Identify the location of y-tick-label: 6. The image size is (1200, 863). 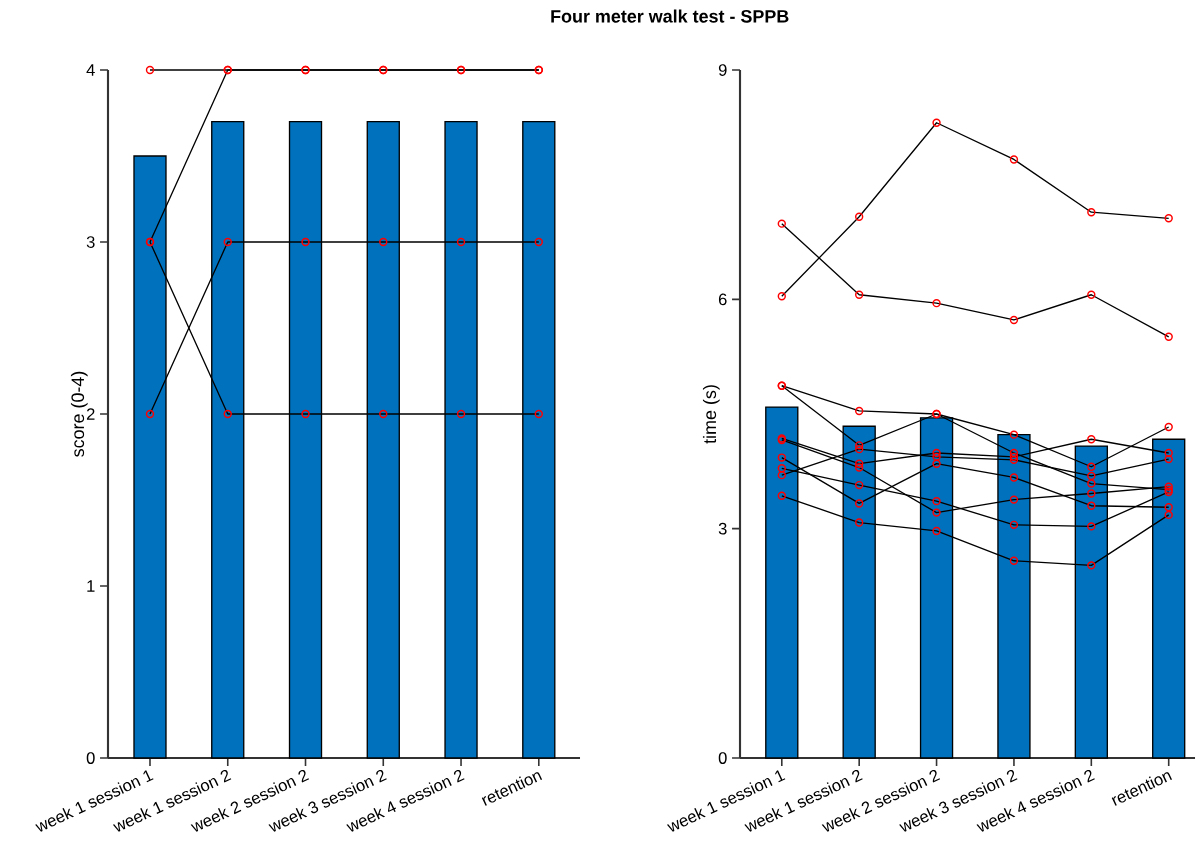
(722, 299).